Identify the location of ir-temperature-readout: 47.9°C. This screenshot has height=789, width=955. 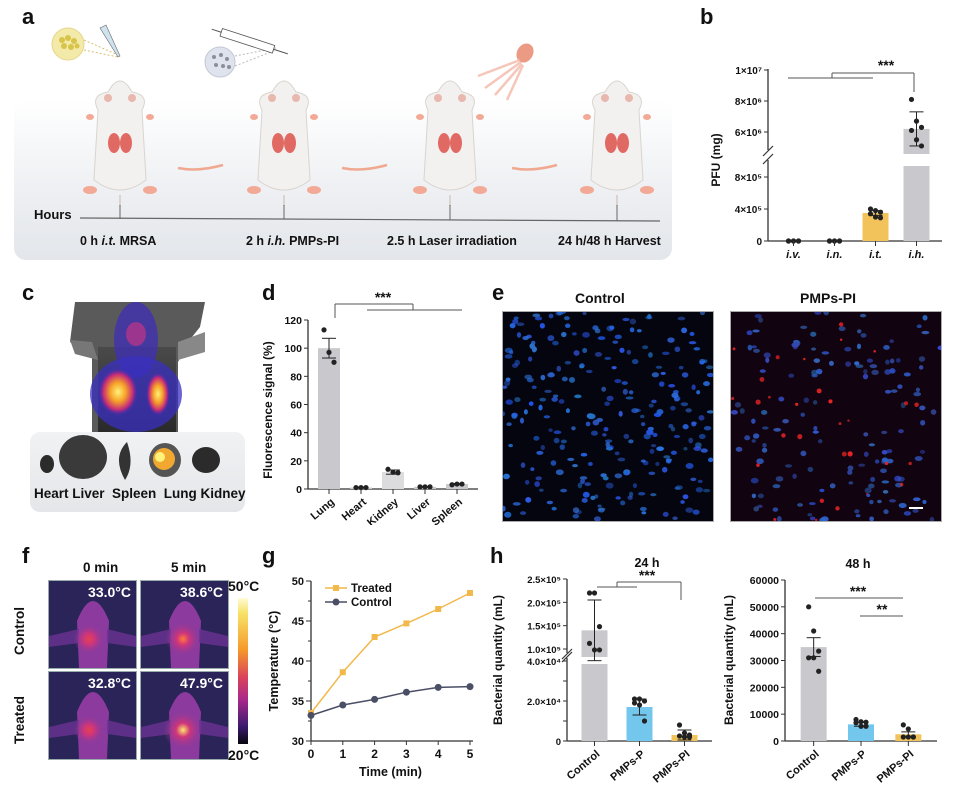
(201, 683).